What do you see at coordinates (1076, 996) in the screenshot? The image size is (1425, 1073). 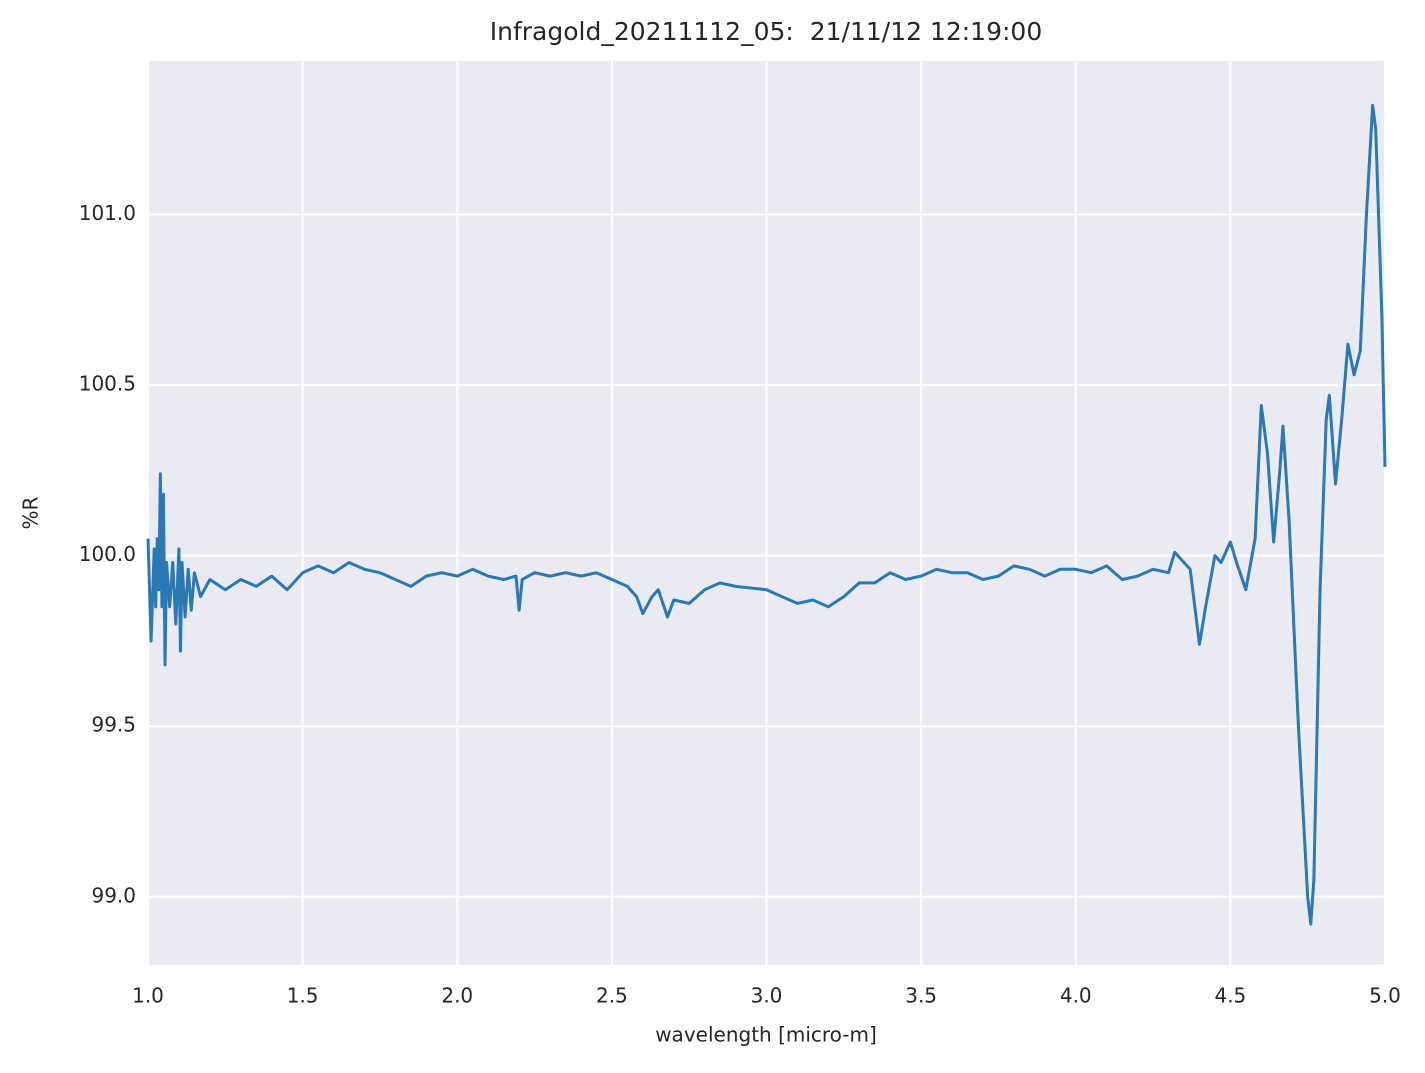 I see `x-tick-label: 4.0` at bounding box center [1076, 996].